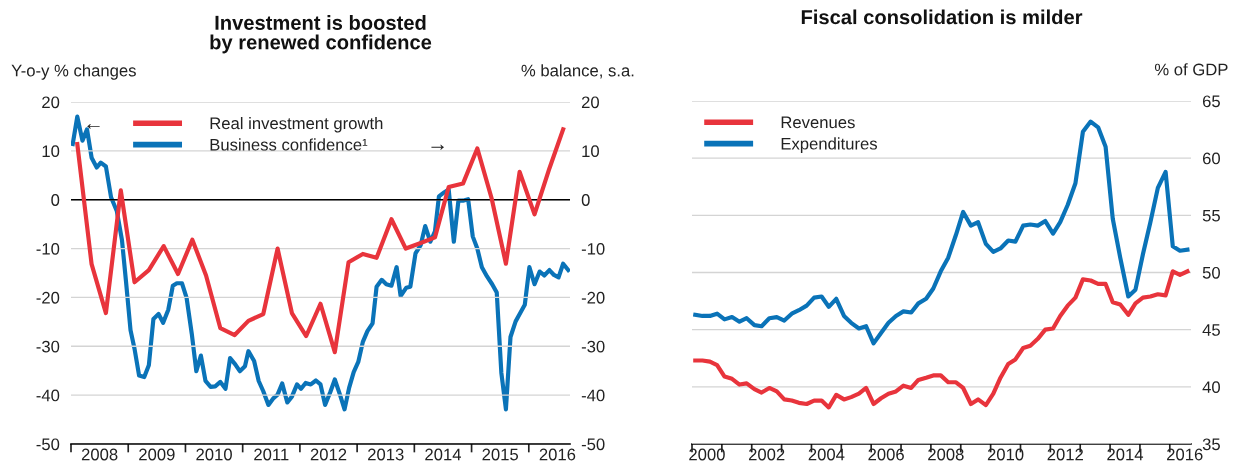 Image resolution: width=1251 pixels, height=470 pixels. What do you see at coordinates (829, 145) in the screenshot?
I see `legend-label: Expenditures` at bounding box center [829, 145].